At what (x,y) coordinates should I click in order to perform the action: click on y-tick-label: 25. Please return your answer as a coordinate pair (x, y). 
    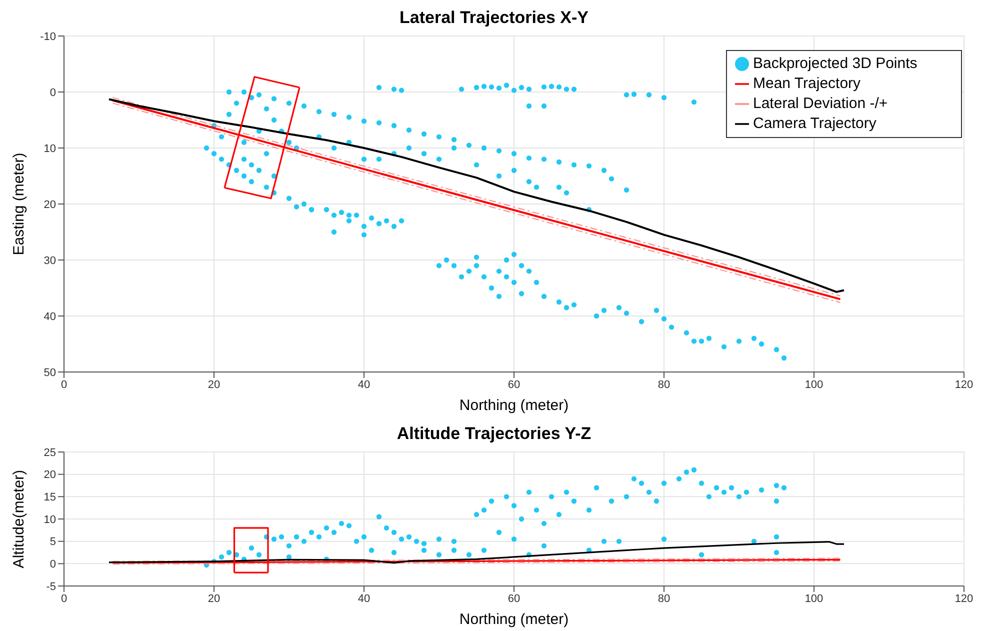
    Looking at the image, I should click on (50, 452).